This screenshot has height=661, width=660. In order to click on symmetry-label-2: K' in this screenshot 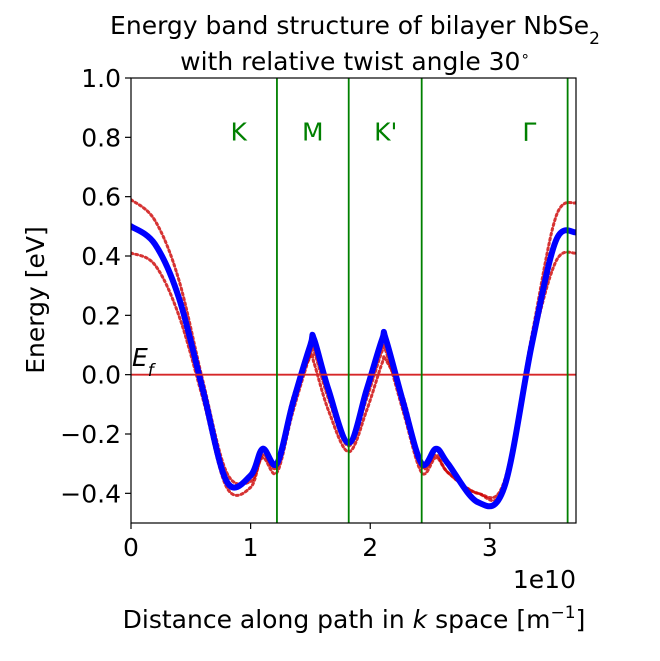, I will do `click(385, 131)`.